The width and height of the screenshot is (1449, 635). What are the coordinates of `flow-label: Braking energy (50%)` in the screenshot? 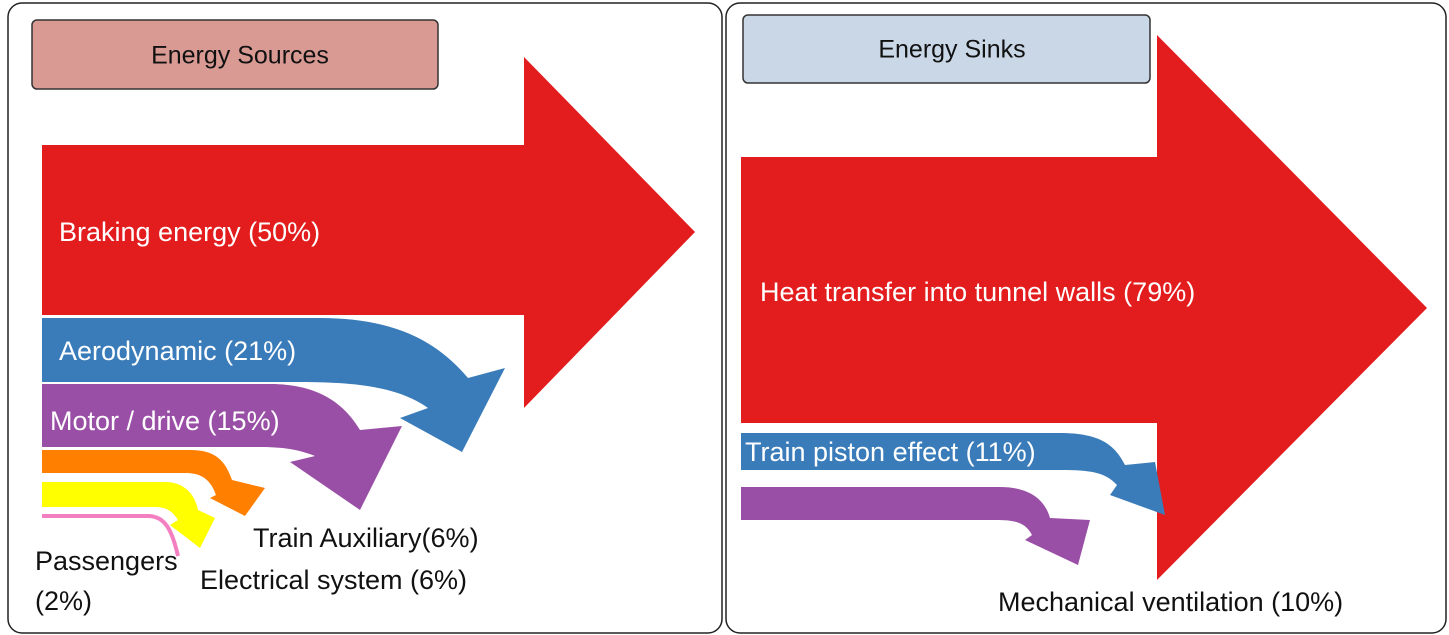 It's located at (189, 232).